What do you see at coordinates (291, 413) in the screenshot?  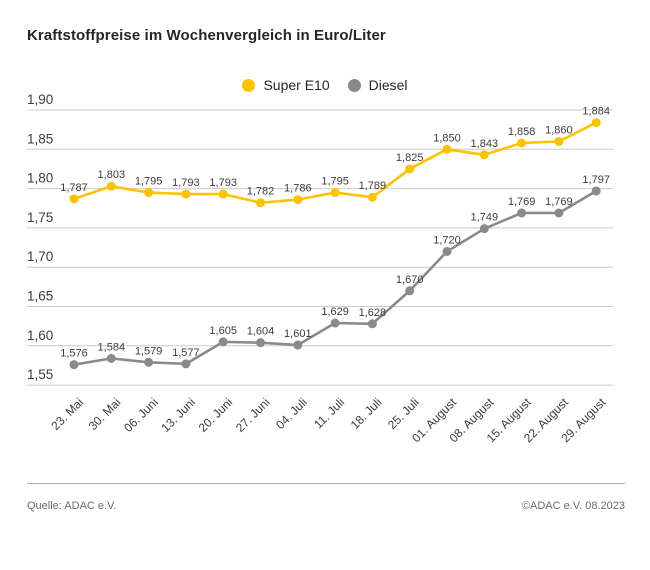 I see `x-tick-label: 04. Juli` at bounding box center [291, 413].